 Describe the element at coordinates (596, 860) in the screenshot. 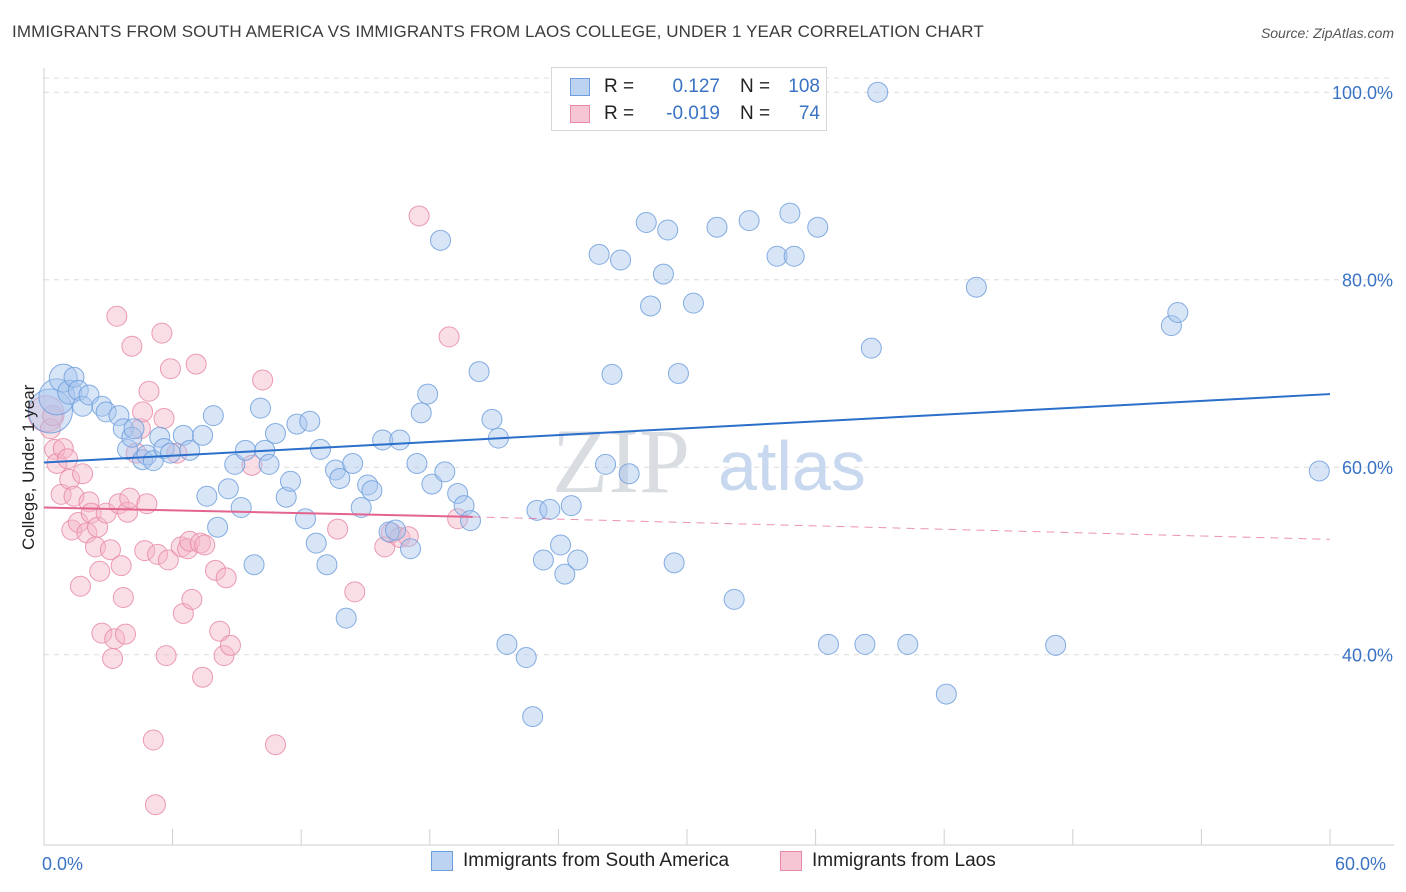

I see `legend-label: Immigrants from South America` at that location.